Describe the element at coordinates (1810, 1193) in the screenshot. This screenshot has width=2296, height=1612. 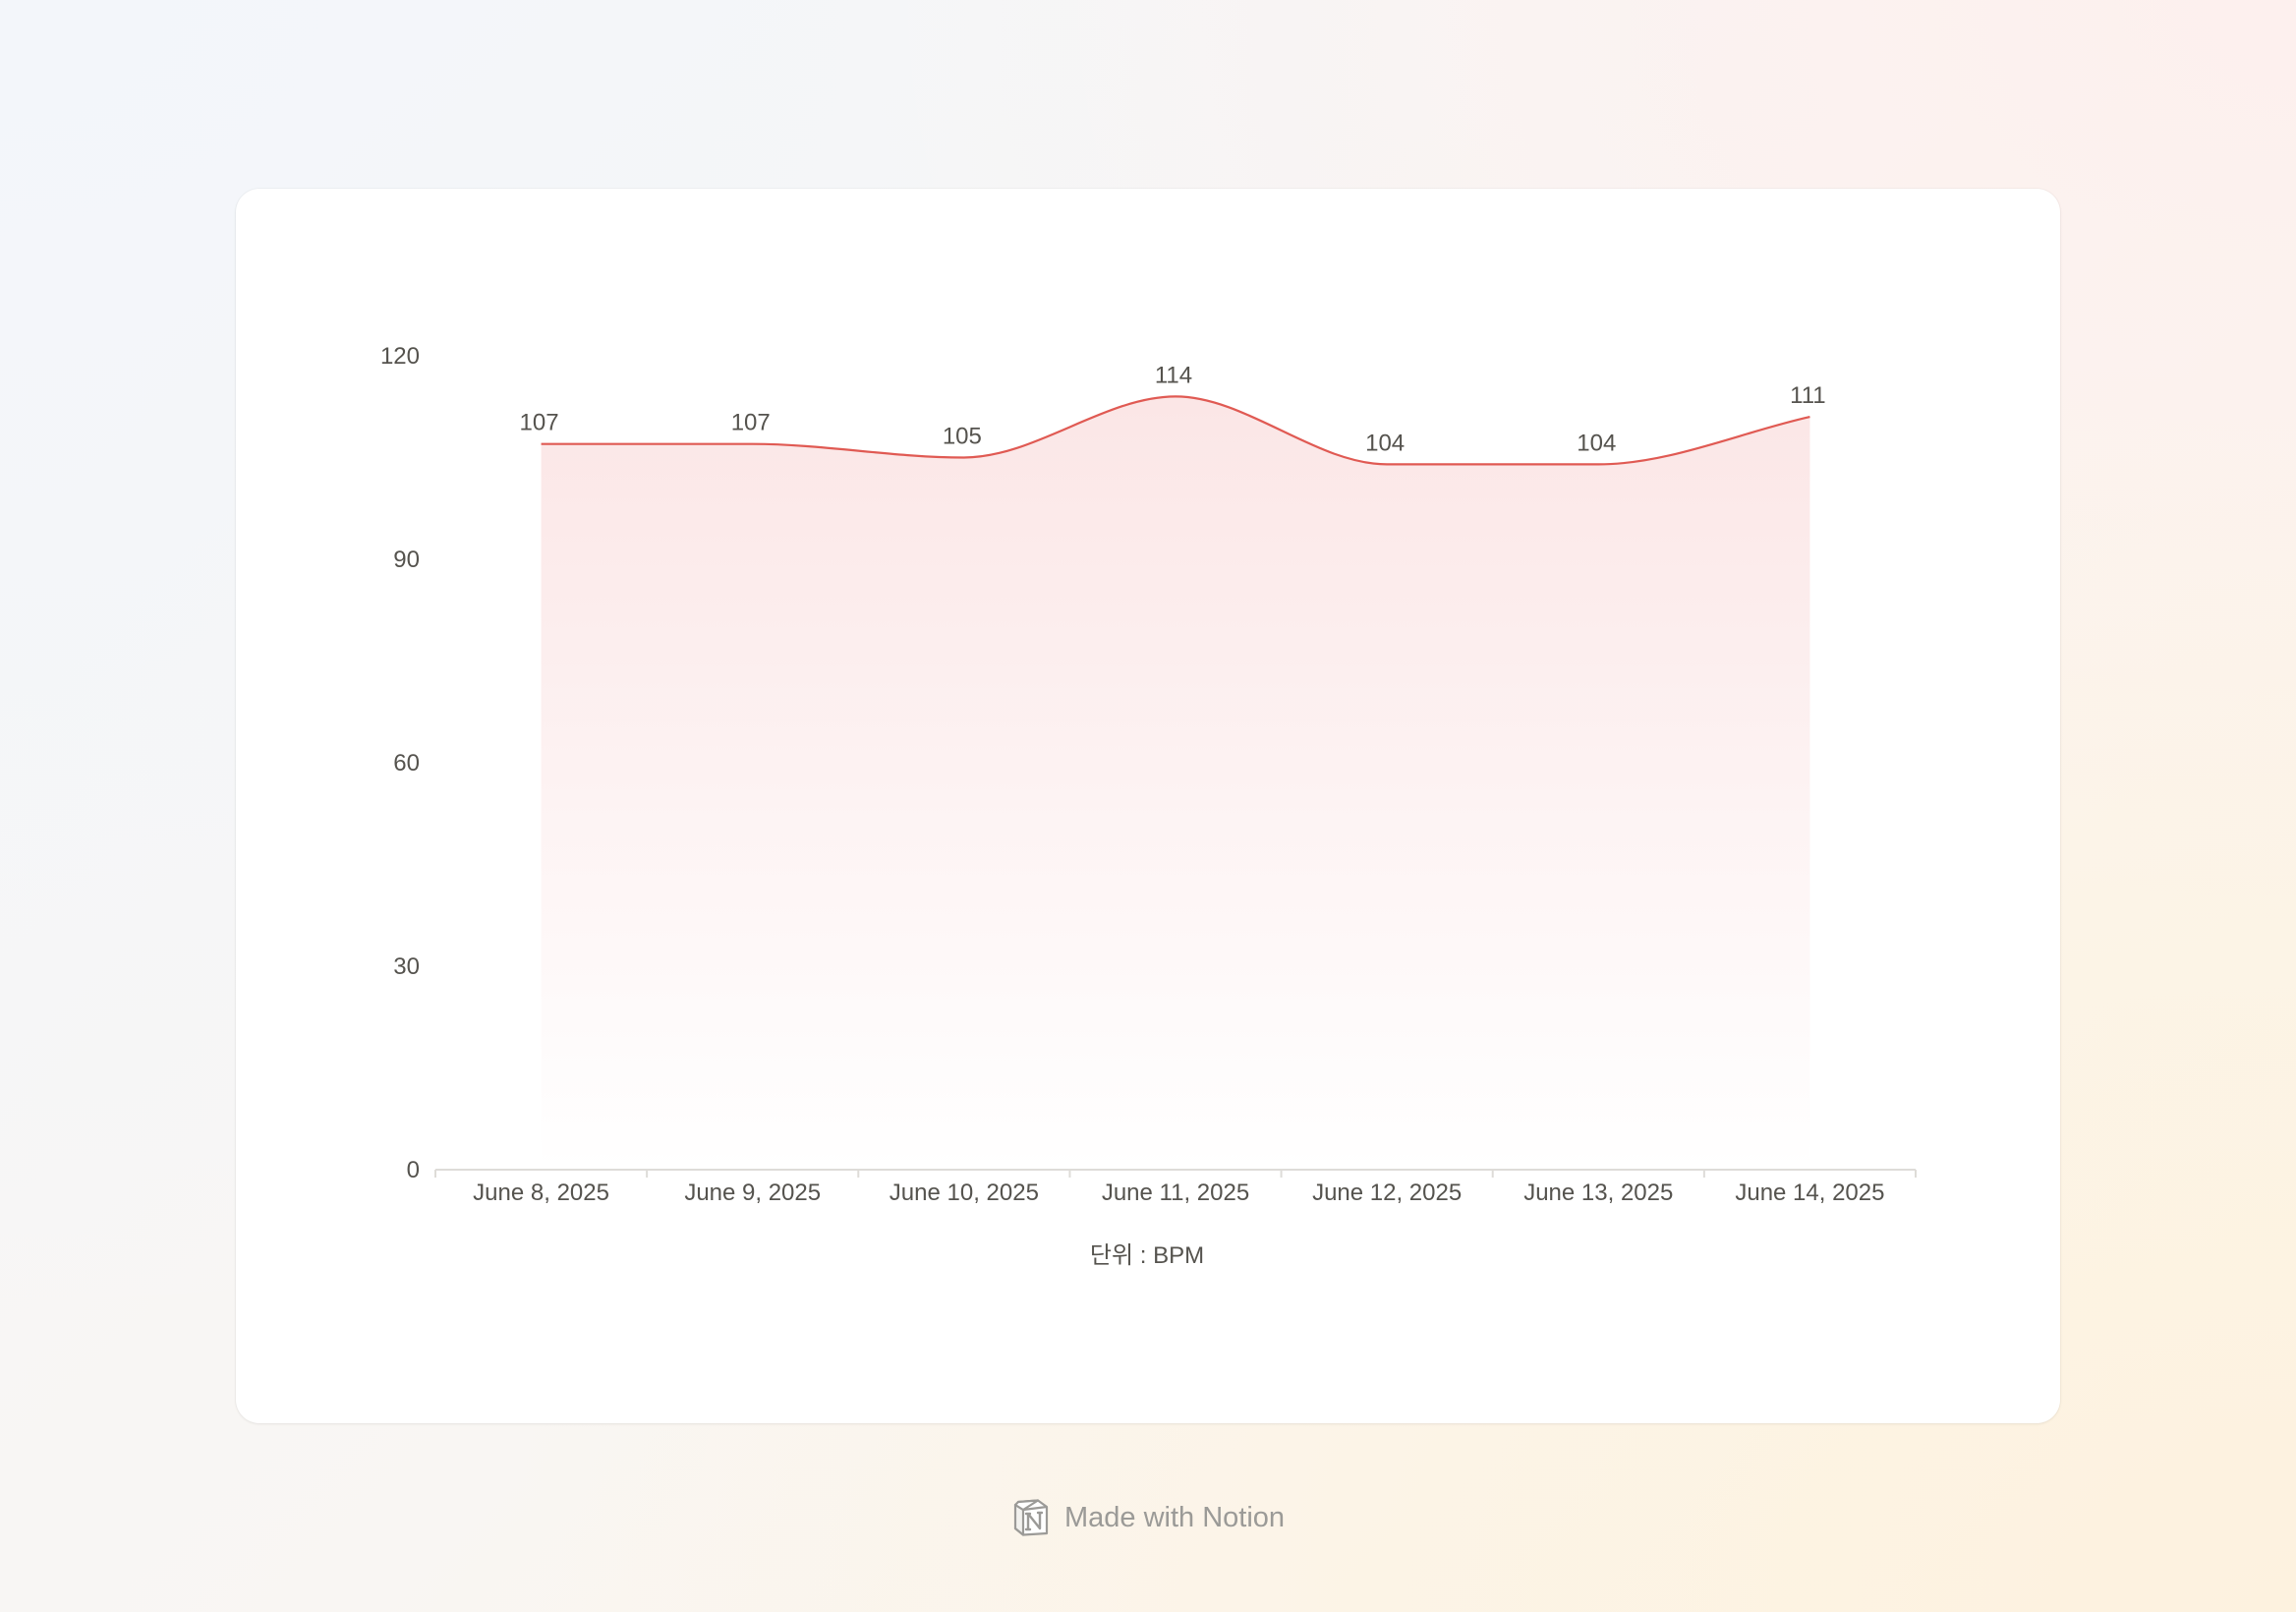
I see `x-tick-label: June 14, 2025` at that location.